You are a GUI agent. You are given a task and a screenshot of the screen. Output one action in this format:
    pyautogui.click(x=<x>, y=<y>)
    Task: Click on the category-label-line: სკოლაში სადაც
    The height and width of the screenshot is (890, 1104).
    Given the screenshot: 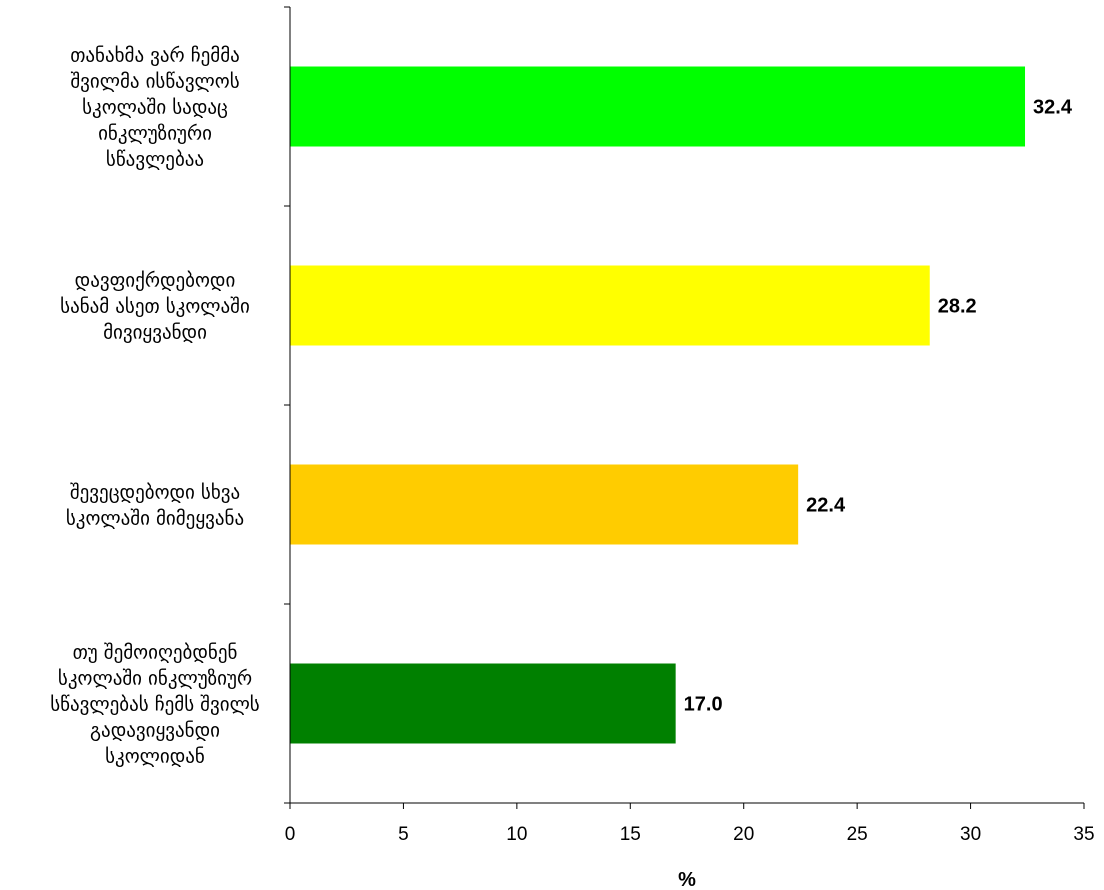 What is the action you would take?
    pyautogui.click(x=155, y=108)
    